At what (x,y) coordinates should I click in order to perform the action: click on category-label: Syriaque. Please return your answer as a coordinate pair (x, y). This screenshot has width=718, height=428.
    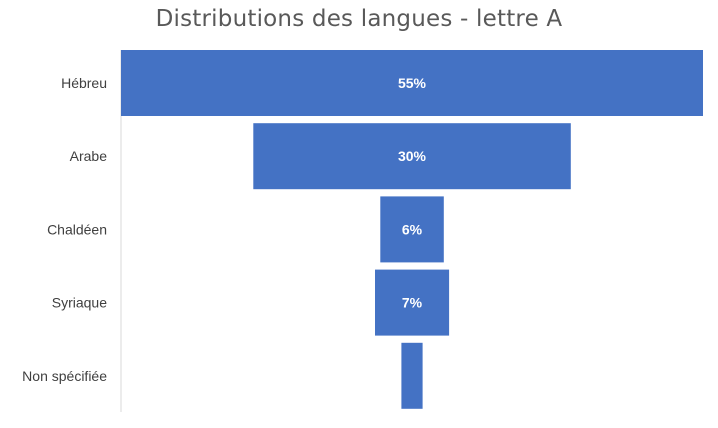
    Looking at the image, I should click on (79, 303).